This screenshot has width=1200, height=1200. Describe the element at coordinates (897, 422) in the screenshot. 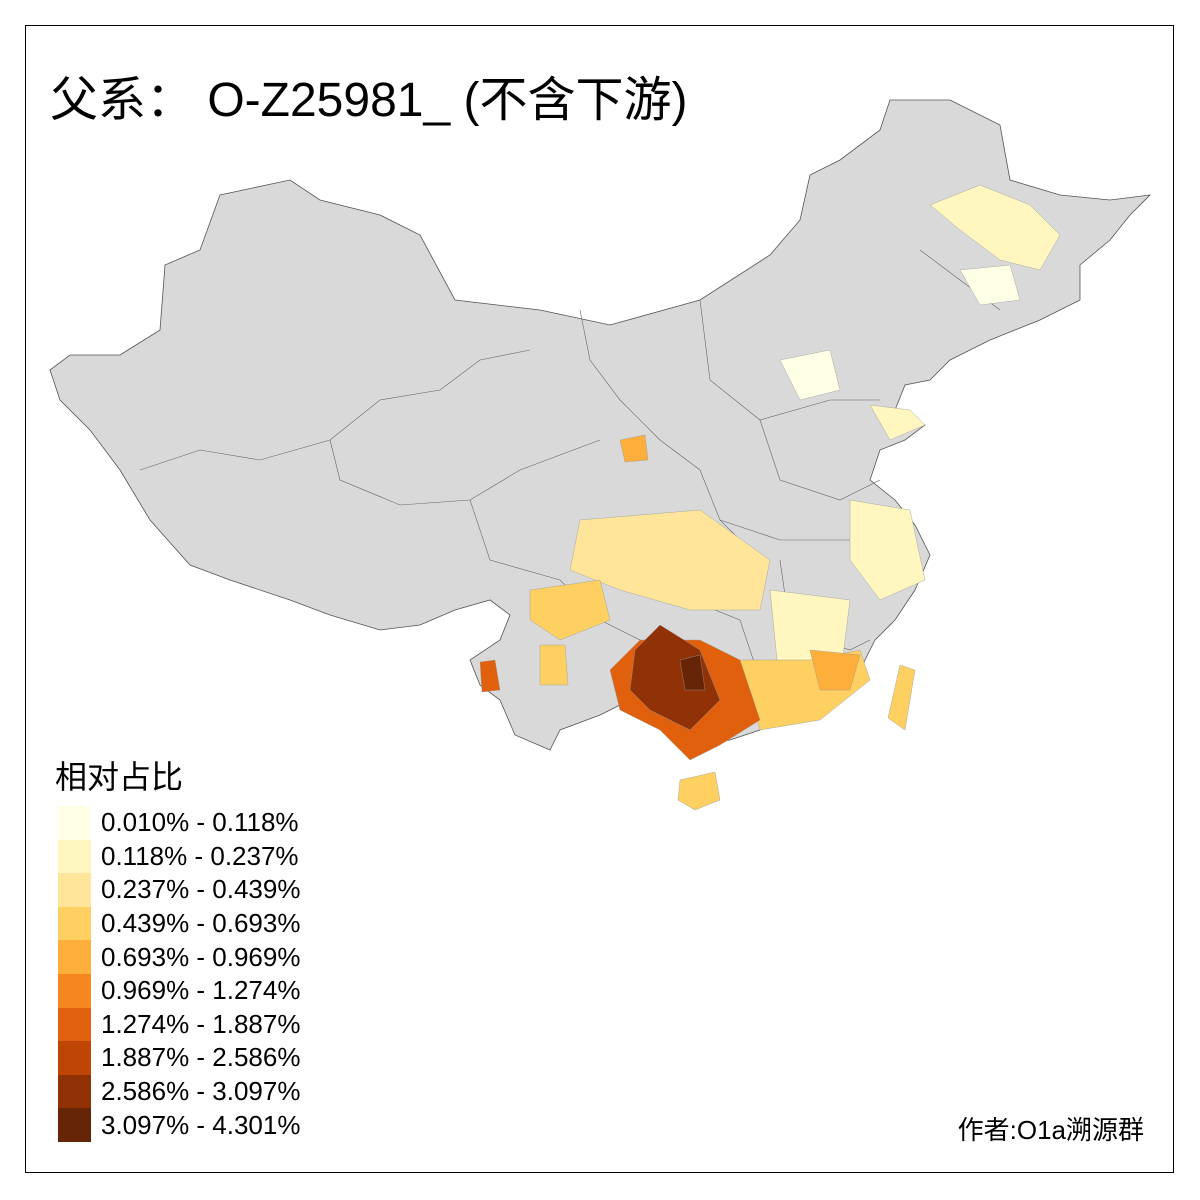

I see `region-shandong` at that location.